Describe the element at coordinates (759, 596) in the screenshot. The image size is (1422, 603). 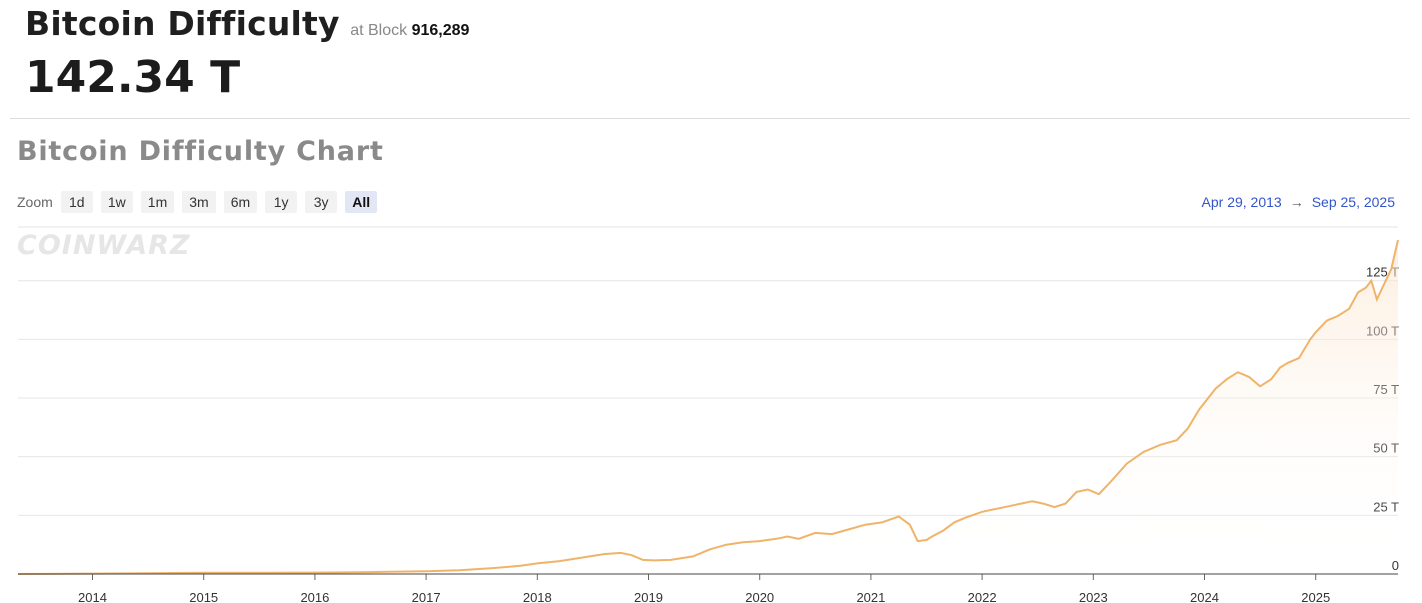
I see `x-tick-label: 2020` at that location.